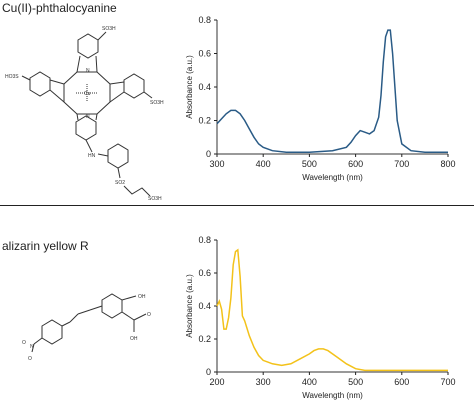 This screenshot has width=474, height=404. What do you see at coordinates (157, 103) in the screenshot?
I see `label-so3h-right: SO3H` at bounding box center [157, 103].